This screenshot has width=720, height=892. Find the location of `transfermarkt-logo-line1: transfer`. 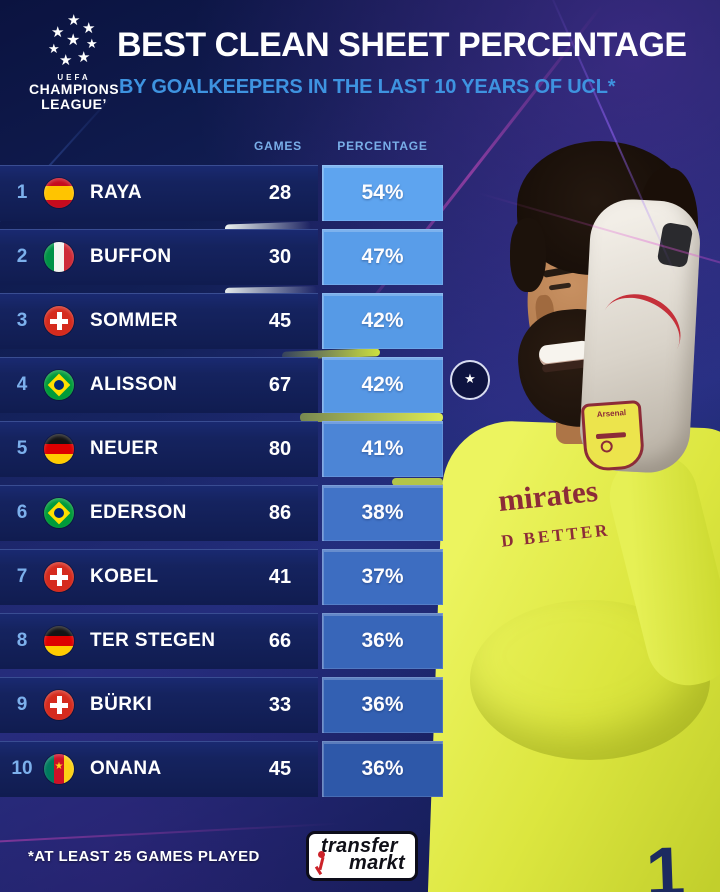

transfermarkt-logo-line1: transfer is located at coordinates (359, 846).